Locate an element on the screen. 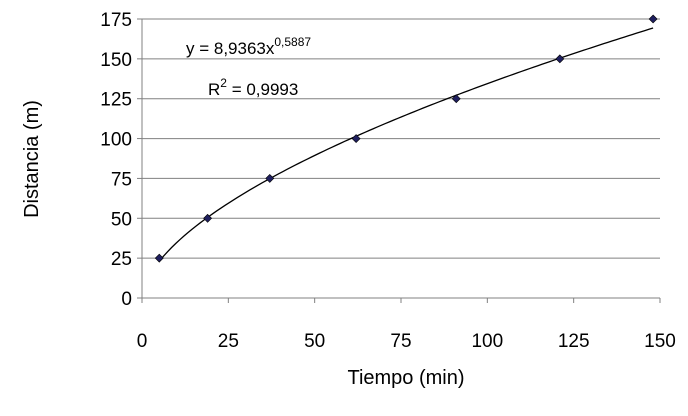 Image resolution: width=688 pixels, height=416 pixels. r-squared-label: R2 = 0,9993 is located at coordinates (253, 87).